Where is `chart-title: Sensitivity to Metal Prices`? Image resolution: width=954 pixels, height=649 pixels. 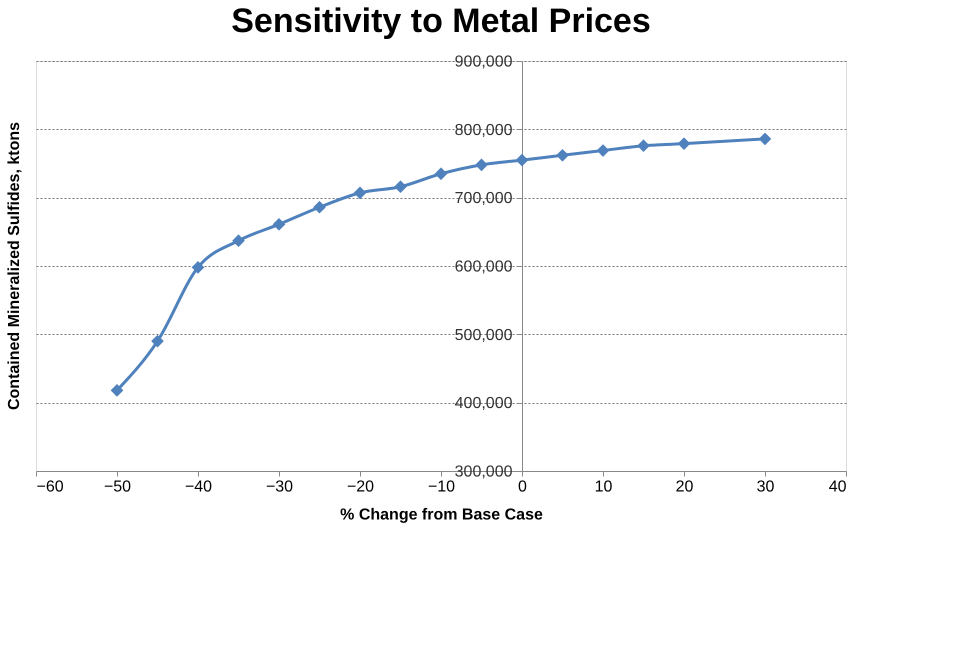 chart-title: Sensitivity to Metal Prices is located at coordinates (441, 21).